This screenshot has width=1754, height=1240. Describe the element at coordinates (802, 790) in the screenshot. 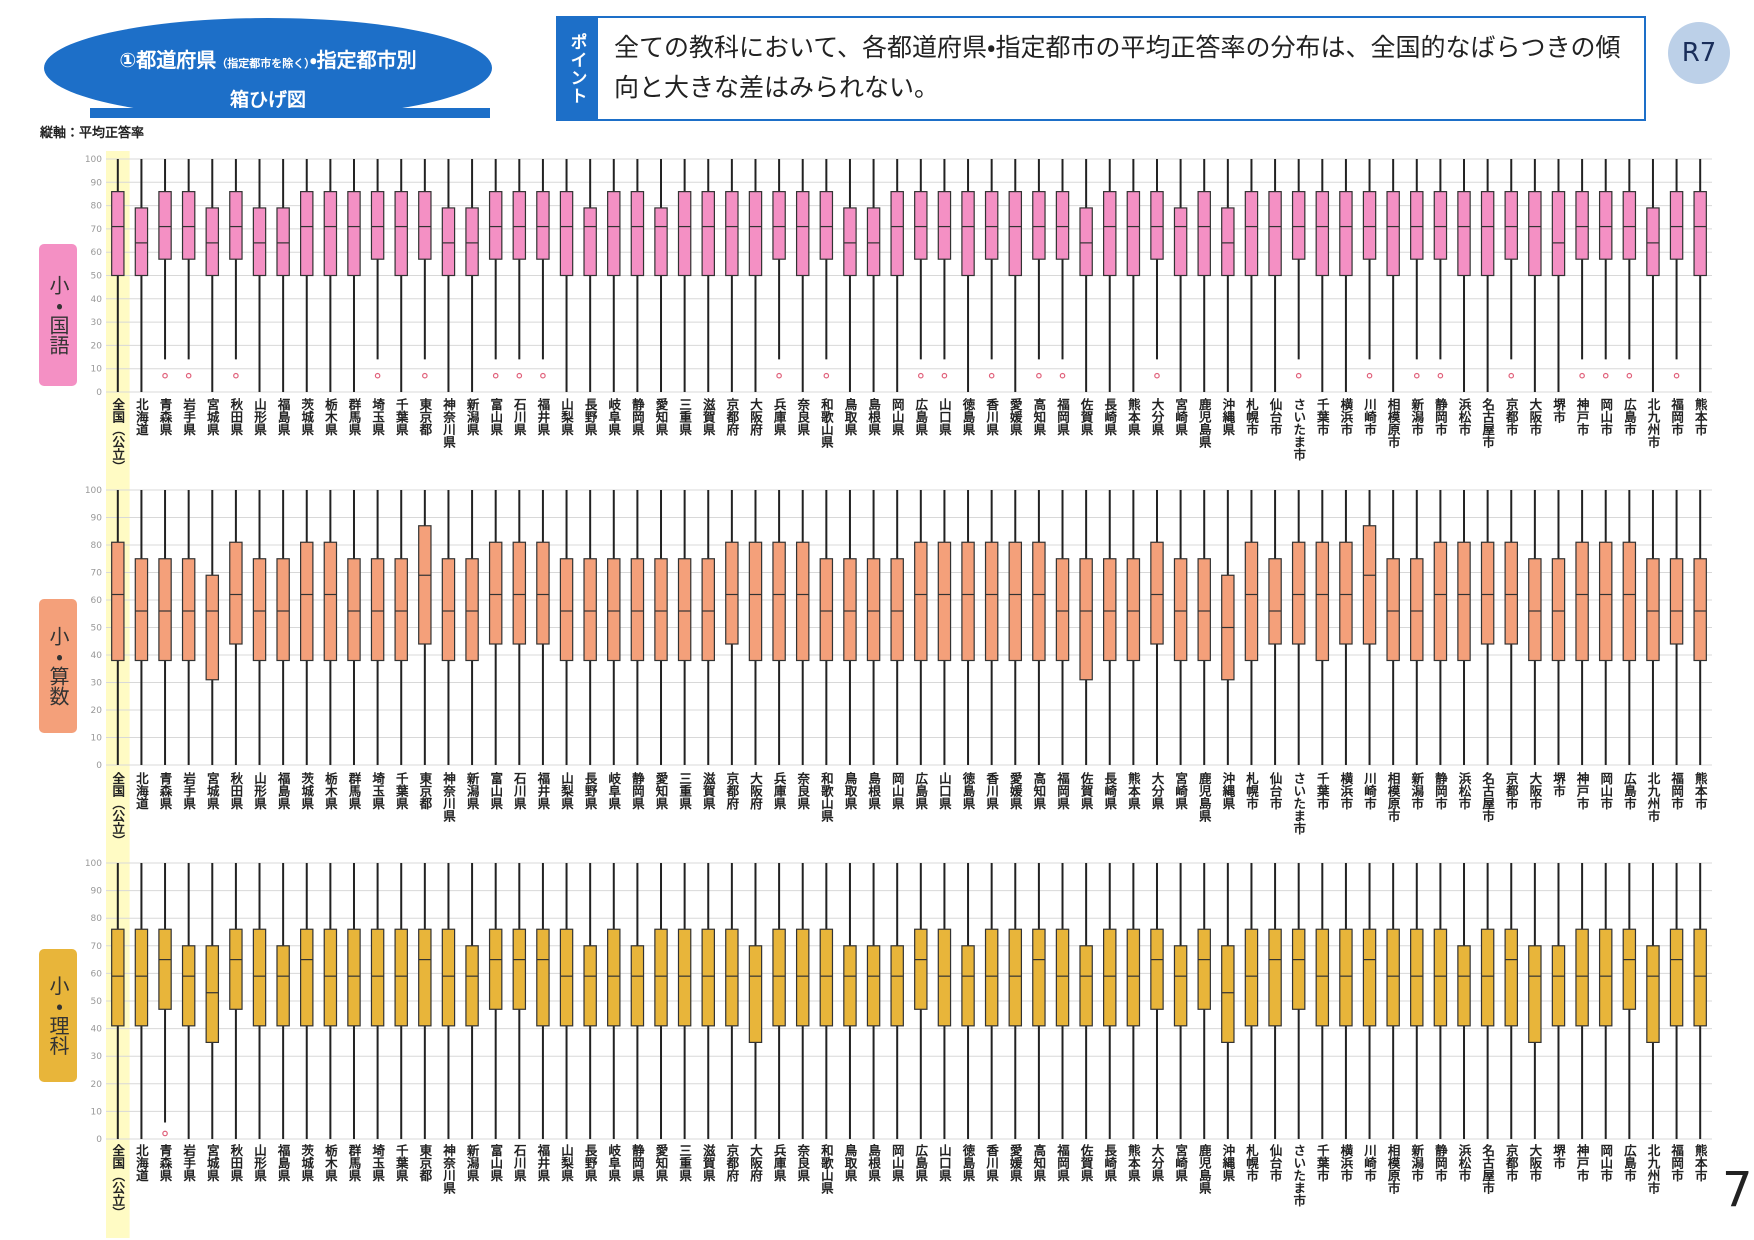

I see `x-tick-label: 奈良県` at that location.